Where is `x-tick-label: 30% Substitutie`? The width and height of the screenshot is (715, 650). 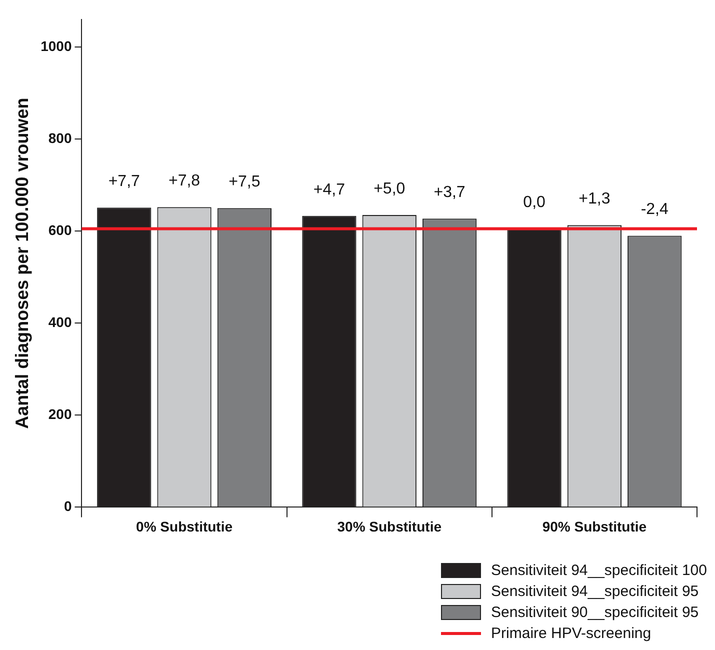 x-tick-label: 30% Substitutie is located at coordinates (389, 526).